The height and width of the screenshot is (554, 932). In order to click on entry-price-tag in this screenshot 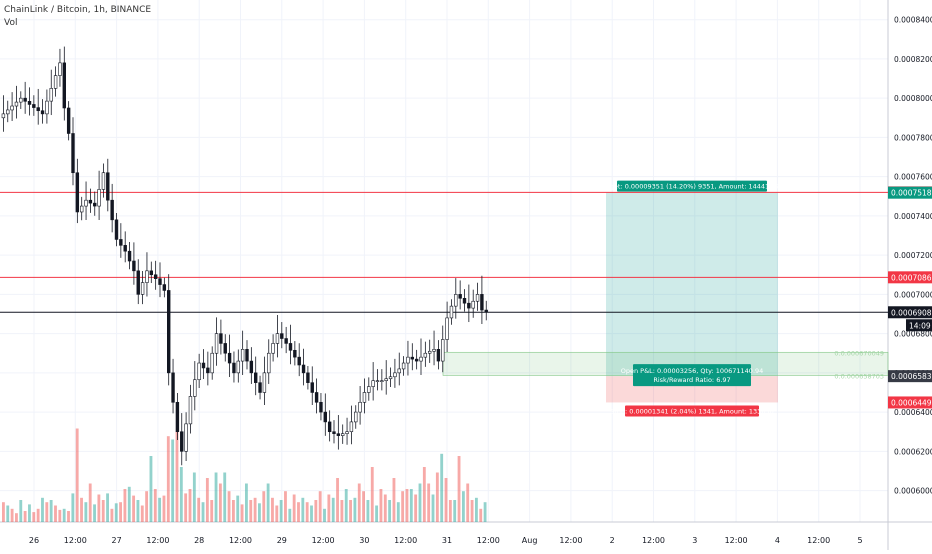, I will do `click(910, 376)`.